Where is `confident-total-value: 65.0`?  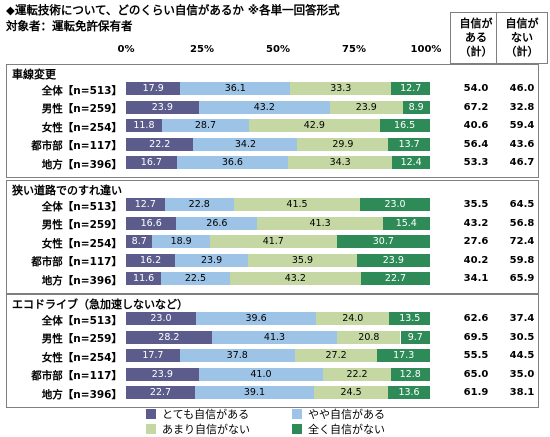 confident-total-value: 65.0 is located at coordinates (476, 374).